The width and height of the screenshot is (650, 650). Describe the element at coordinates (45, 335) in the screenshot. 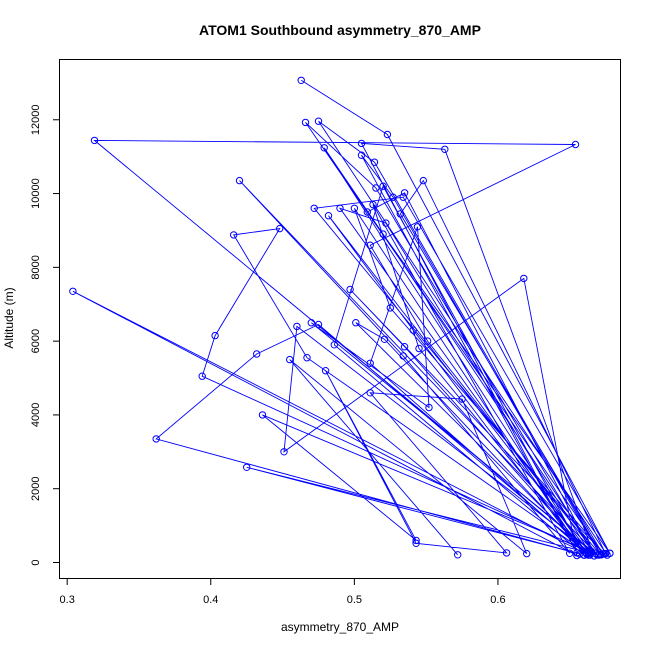

I see `y-axis: 0 2000 4000 6000 8000 10000 12000` at that location.